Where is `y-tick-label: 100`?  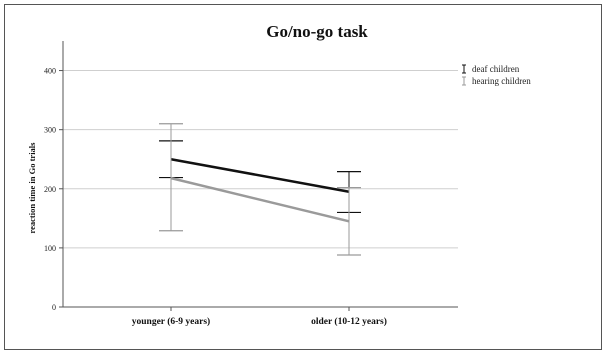 y-tick-label: 100 is located at coordinates (50, 248).